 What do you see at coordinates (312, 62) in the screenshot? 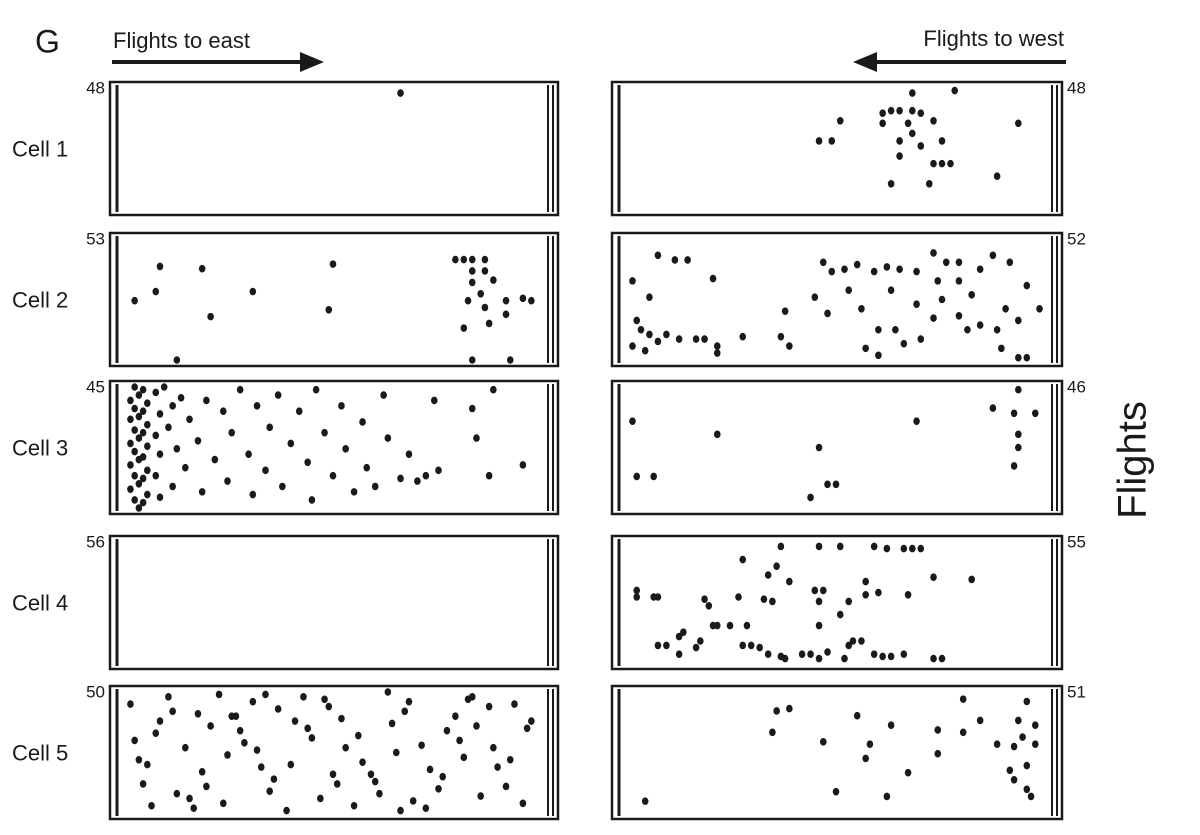
I see `east-arrowhead` at bounding box center [312, 62].